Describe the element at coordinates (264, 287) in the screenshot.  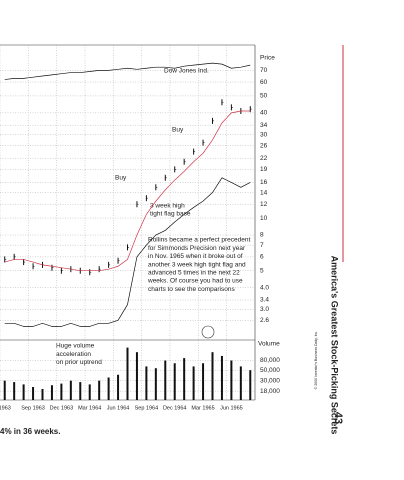
I see `y-tick-label: 4.0` at that location.